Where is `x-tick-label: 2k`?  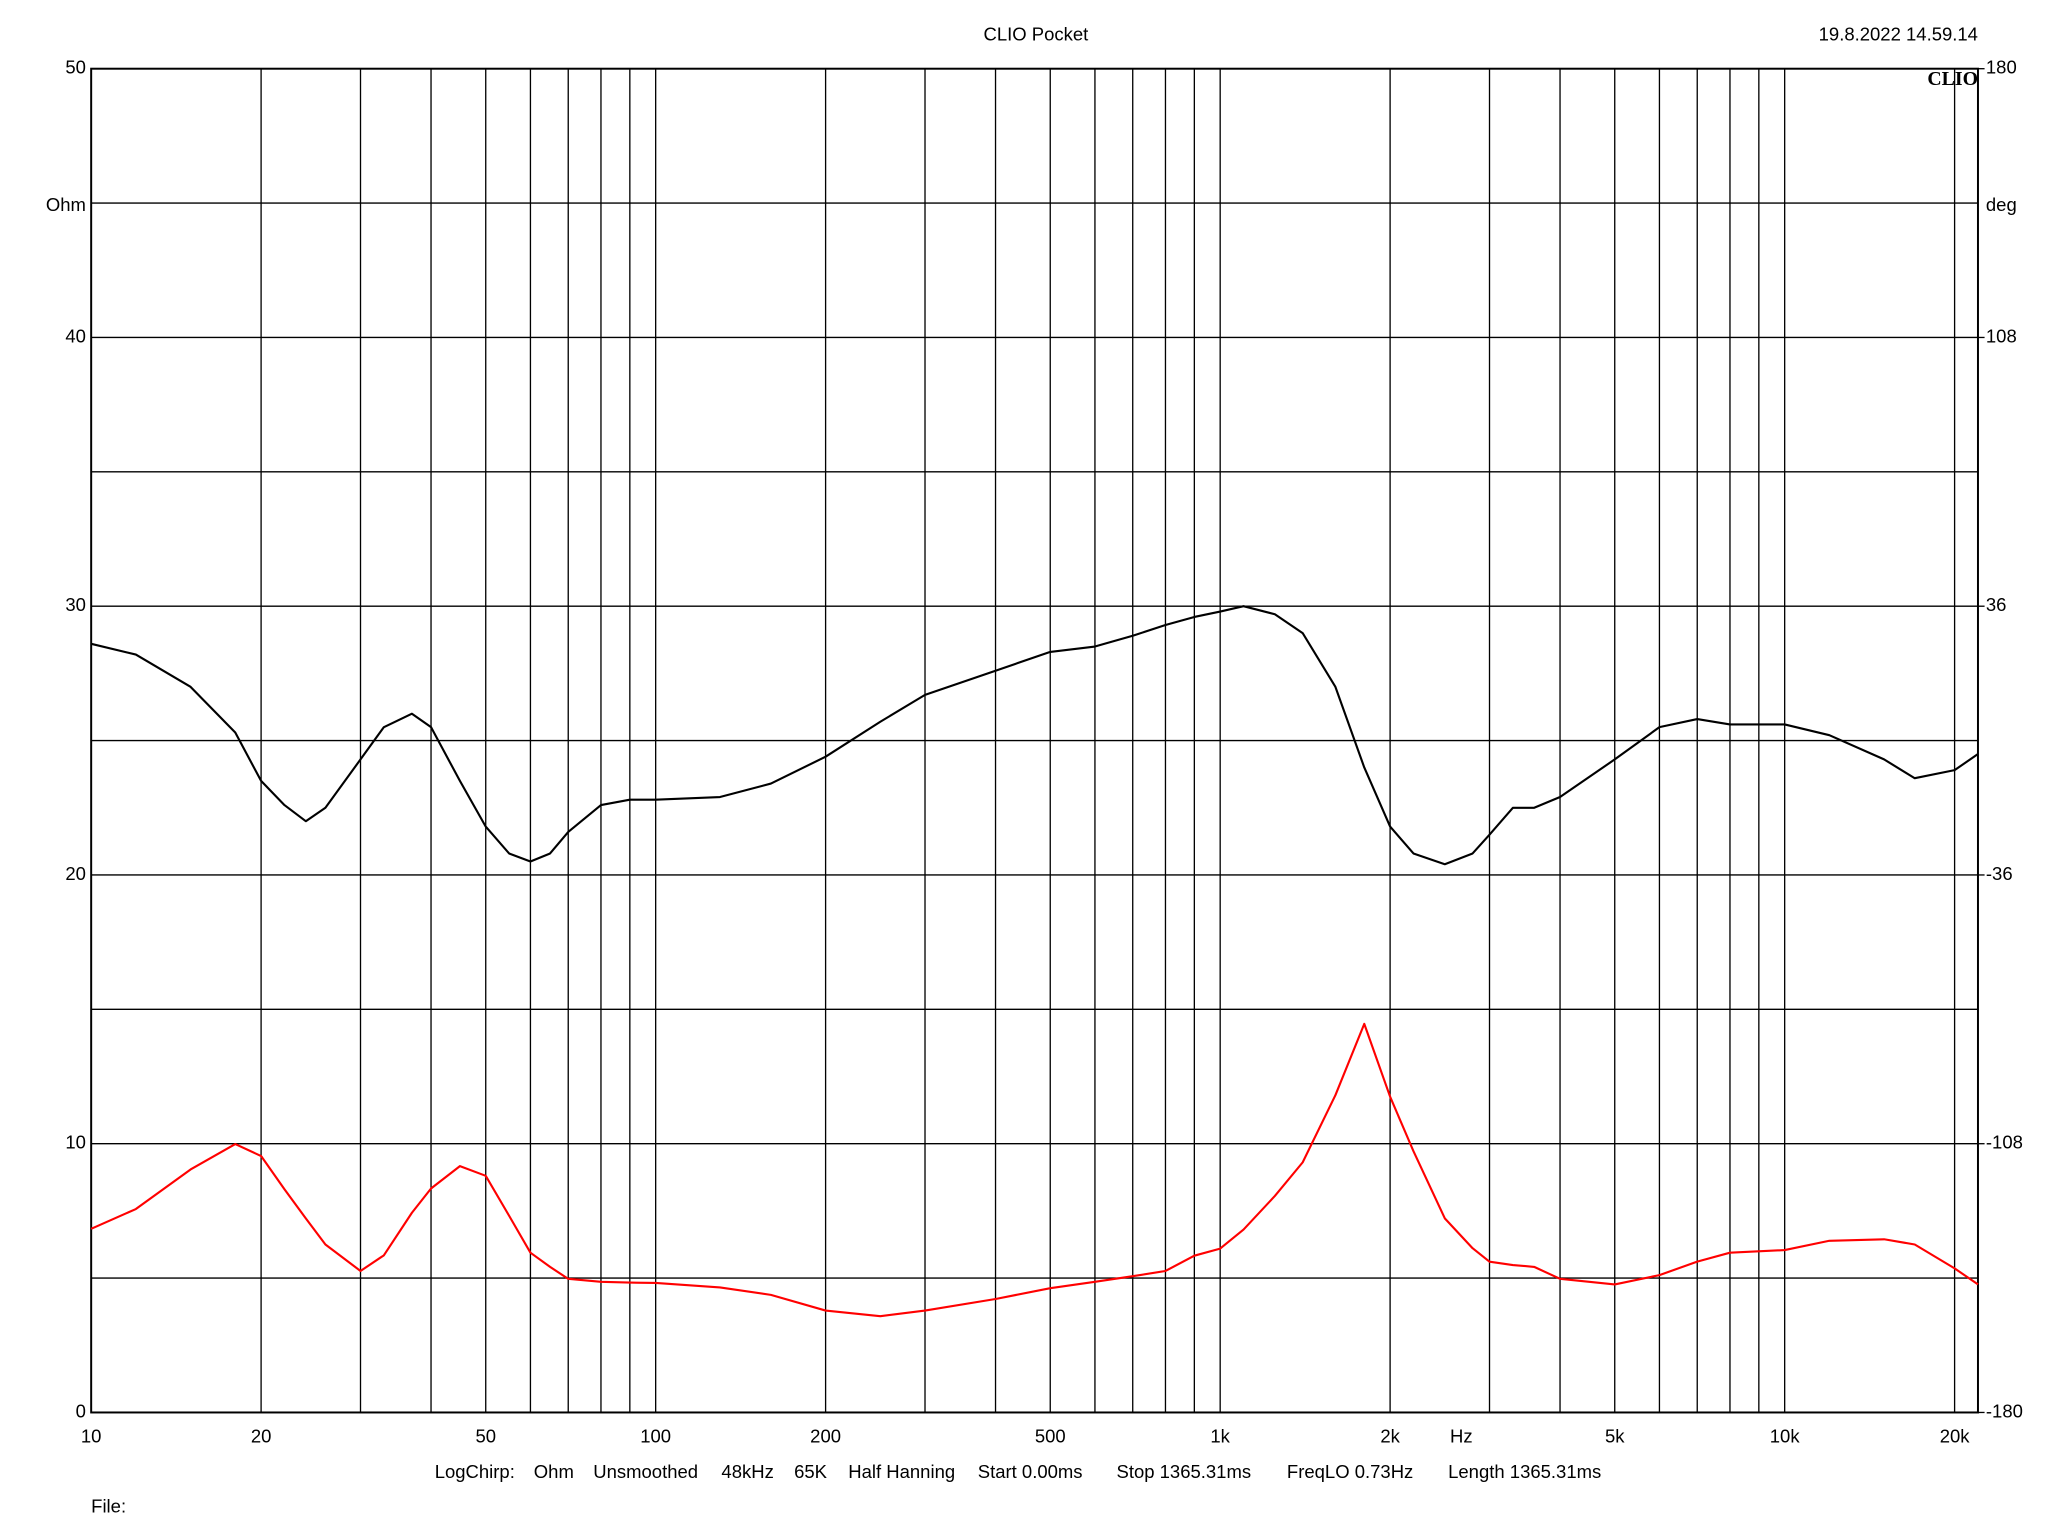 x-tick-label: 2k is located at coordinates (1390, 1435).